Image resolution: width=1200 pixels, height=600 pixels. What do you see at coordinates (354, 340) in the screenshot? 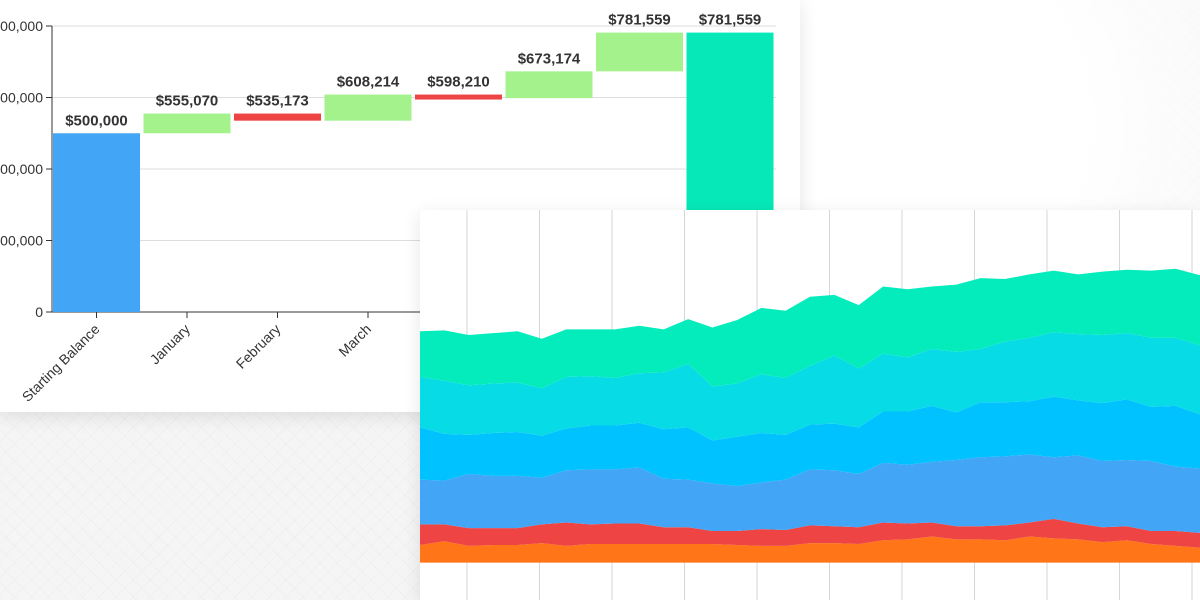
I see `x-tick-label: March` at bounding box center [354, 340].